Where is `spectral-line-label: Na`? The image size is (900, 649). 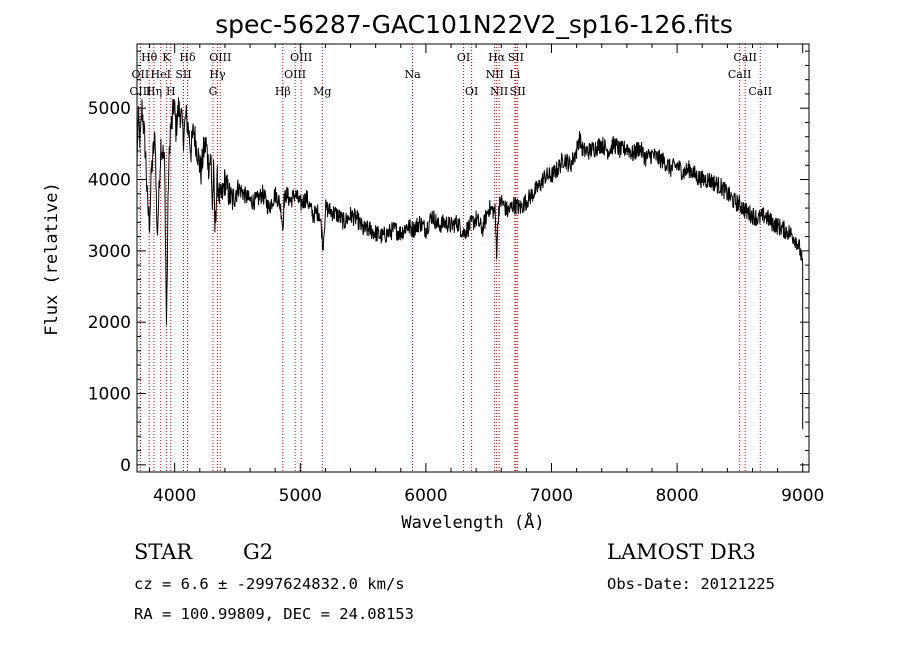 spectral-line-label: Na is located at coordinates (412, 74).